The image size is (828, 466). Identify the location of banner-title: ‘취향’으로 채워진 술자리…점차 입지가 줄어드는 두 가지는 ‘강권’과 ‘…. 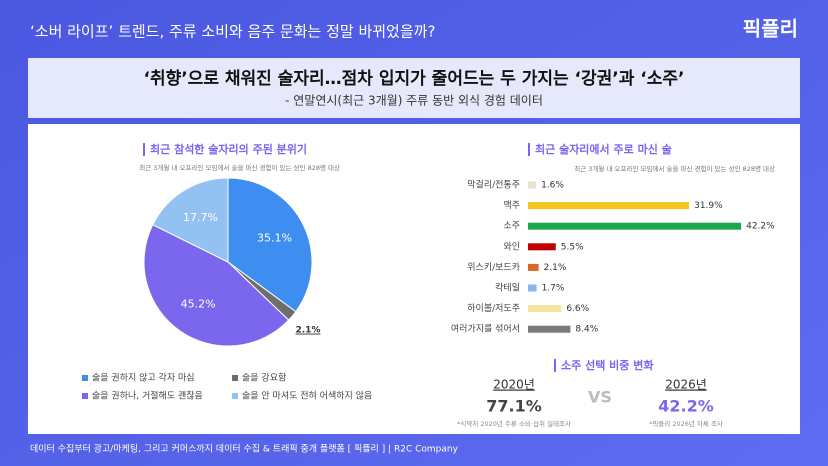
(413, 78).